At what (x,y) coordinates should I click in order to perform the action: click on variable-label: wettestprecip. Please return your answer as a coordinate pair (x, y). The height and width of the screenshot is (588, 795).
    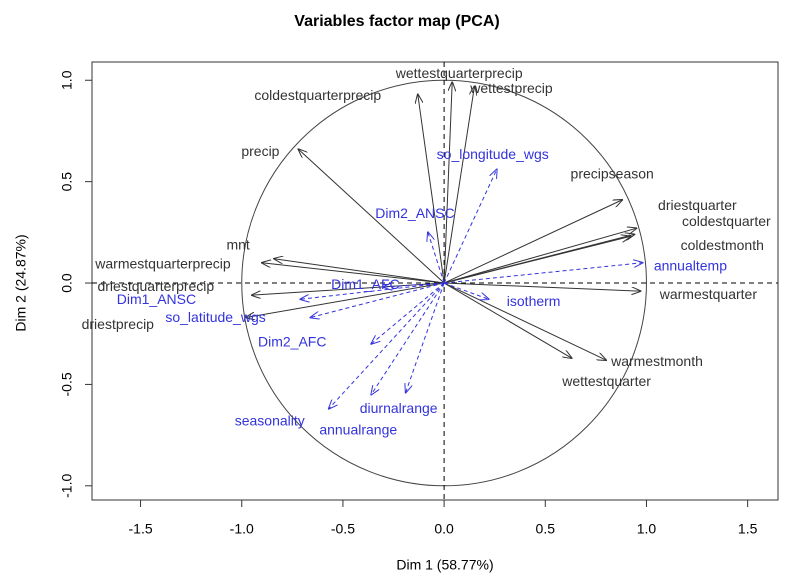
    Looking at the image, I should click on (511, 88).